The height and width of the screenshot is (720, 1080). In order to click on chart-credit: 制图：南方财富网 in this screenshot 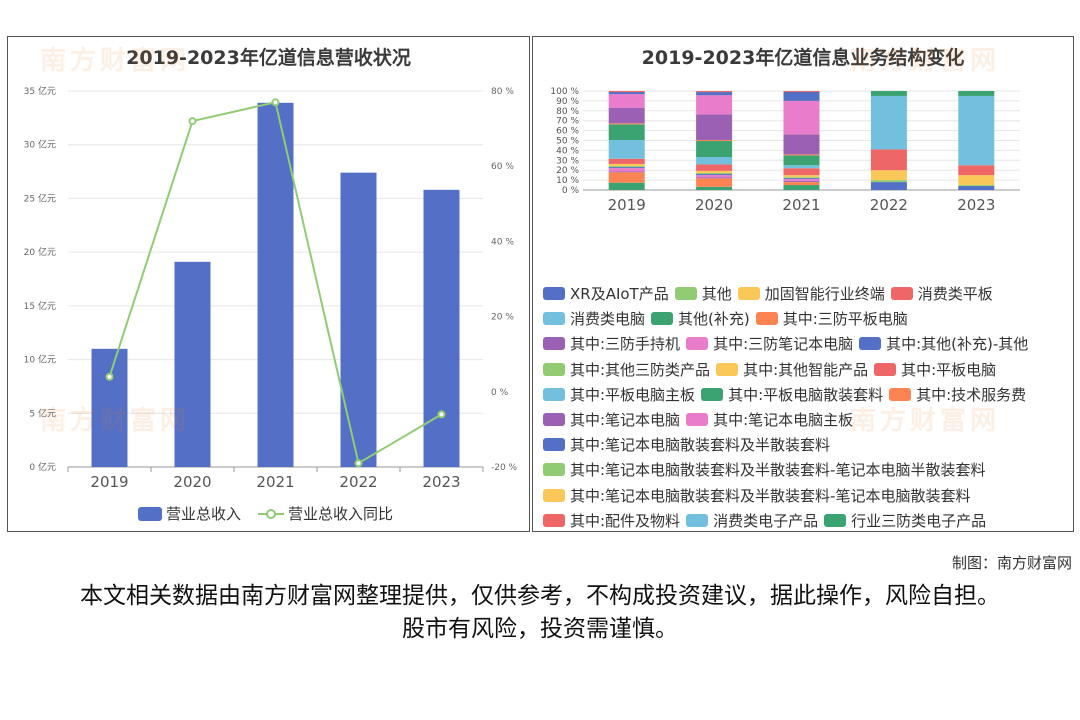, I will do `click(1011, 563)`.